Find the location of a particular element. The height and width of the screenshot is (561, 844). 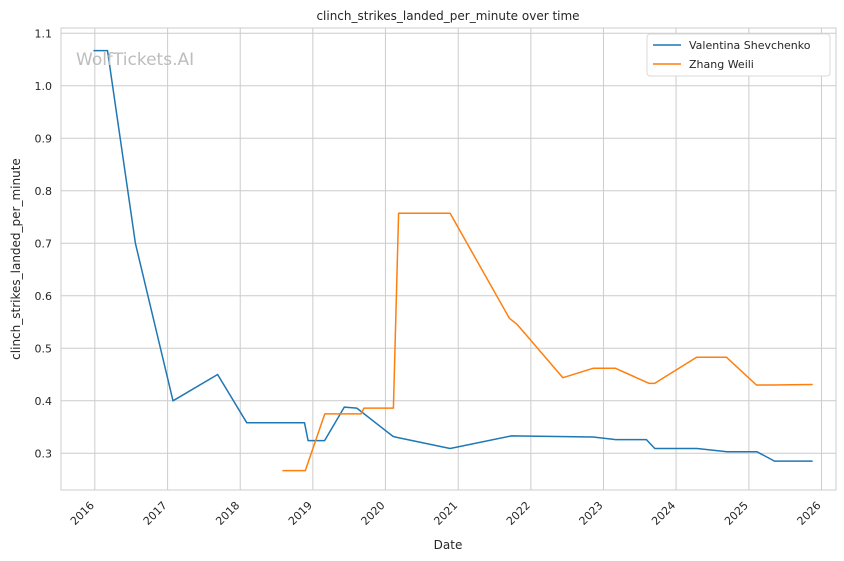

x-axis-label: Date is located at coordinates (448, 545).